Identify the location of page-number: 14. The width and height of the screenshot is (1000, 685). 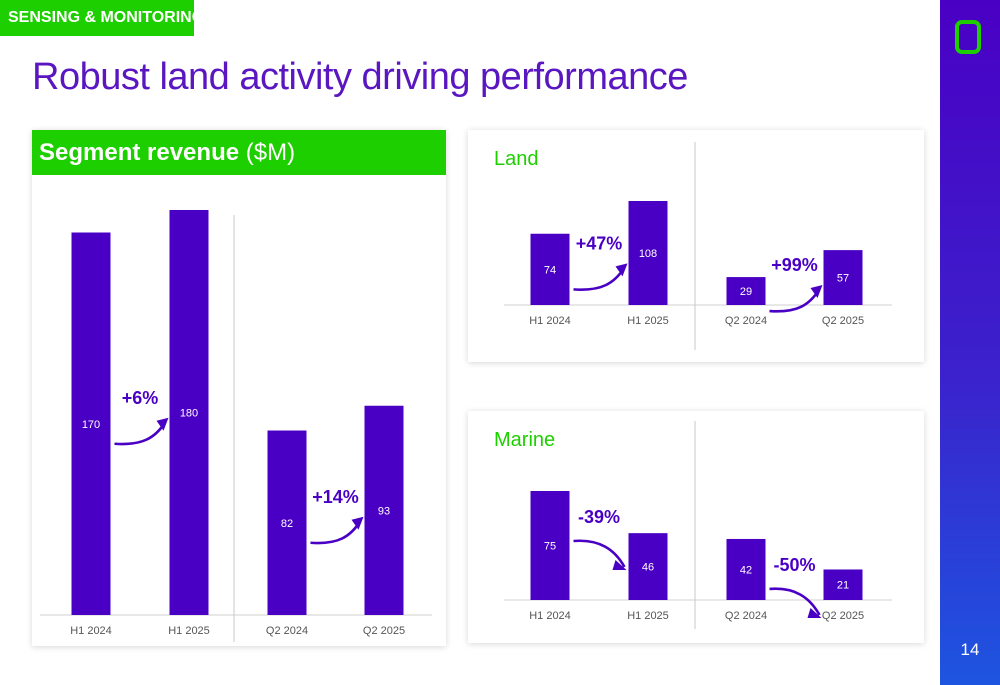
(970, 649).